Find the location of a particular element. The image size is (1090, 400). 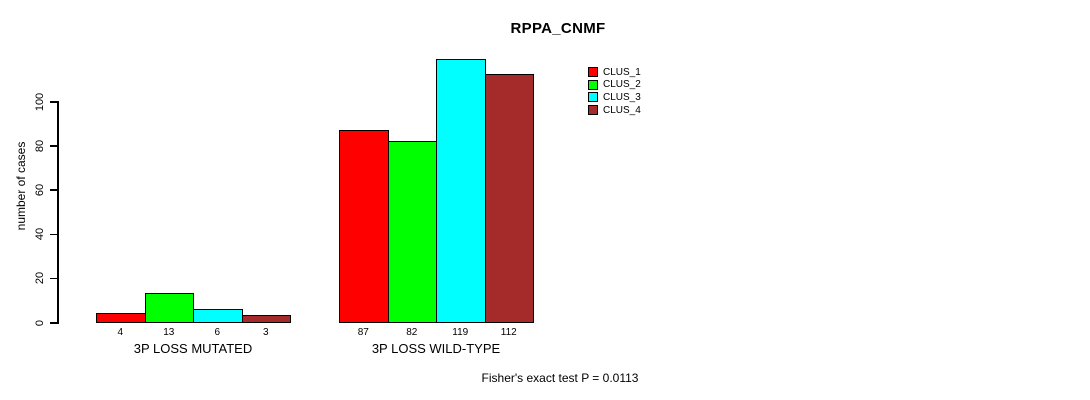

y-tick-label: 80 is located at coordinates (40, 145).